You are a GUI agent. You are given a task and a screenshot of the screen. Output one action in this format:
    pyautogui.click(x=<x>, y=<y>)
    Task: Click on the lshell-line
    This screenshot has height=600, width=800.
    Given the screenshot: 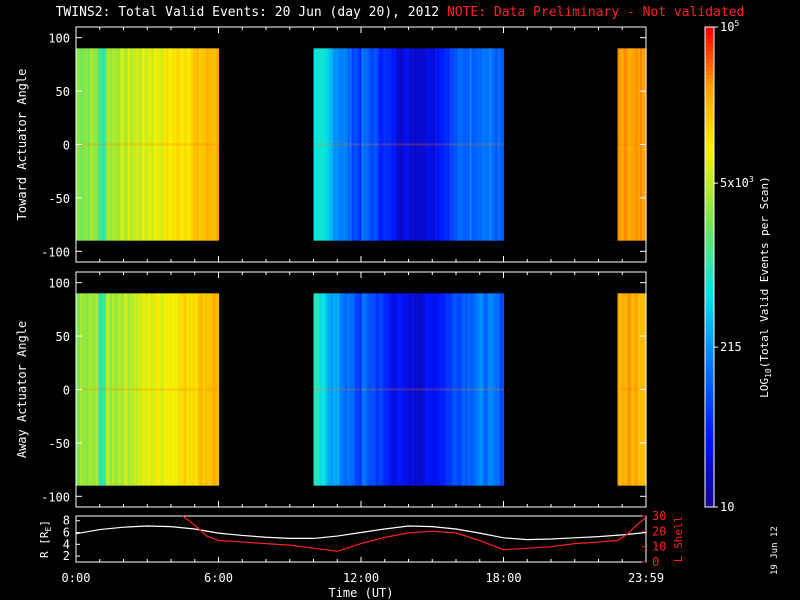 What is the action you would take?
    pyautogui.click(x=414, y=533)
    